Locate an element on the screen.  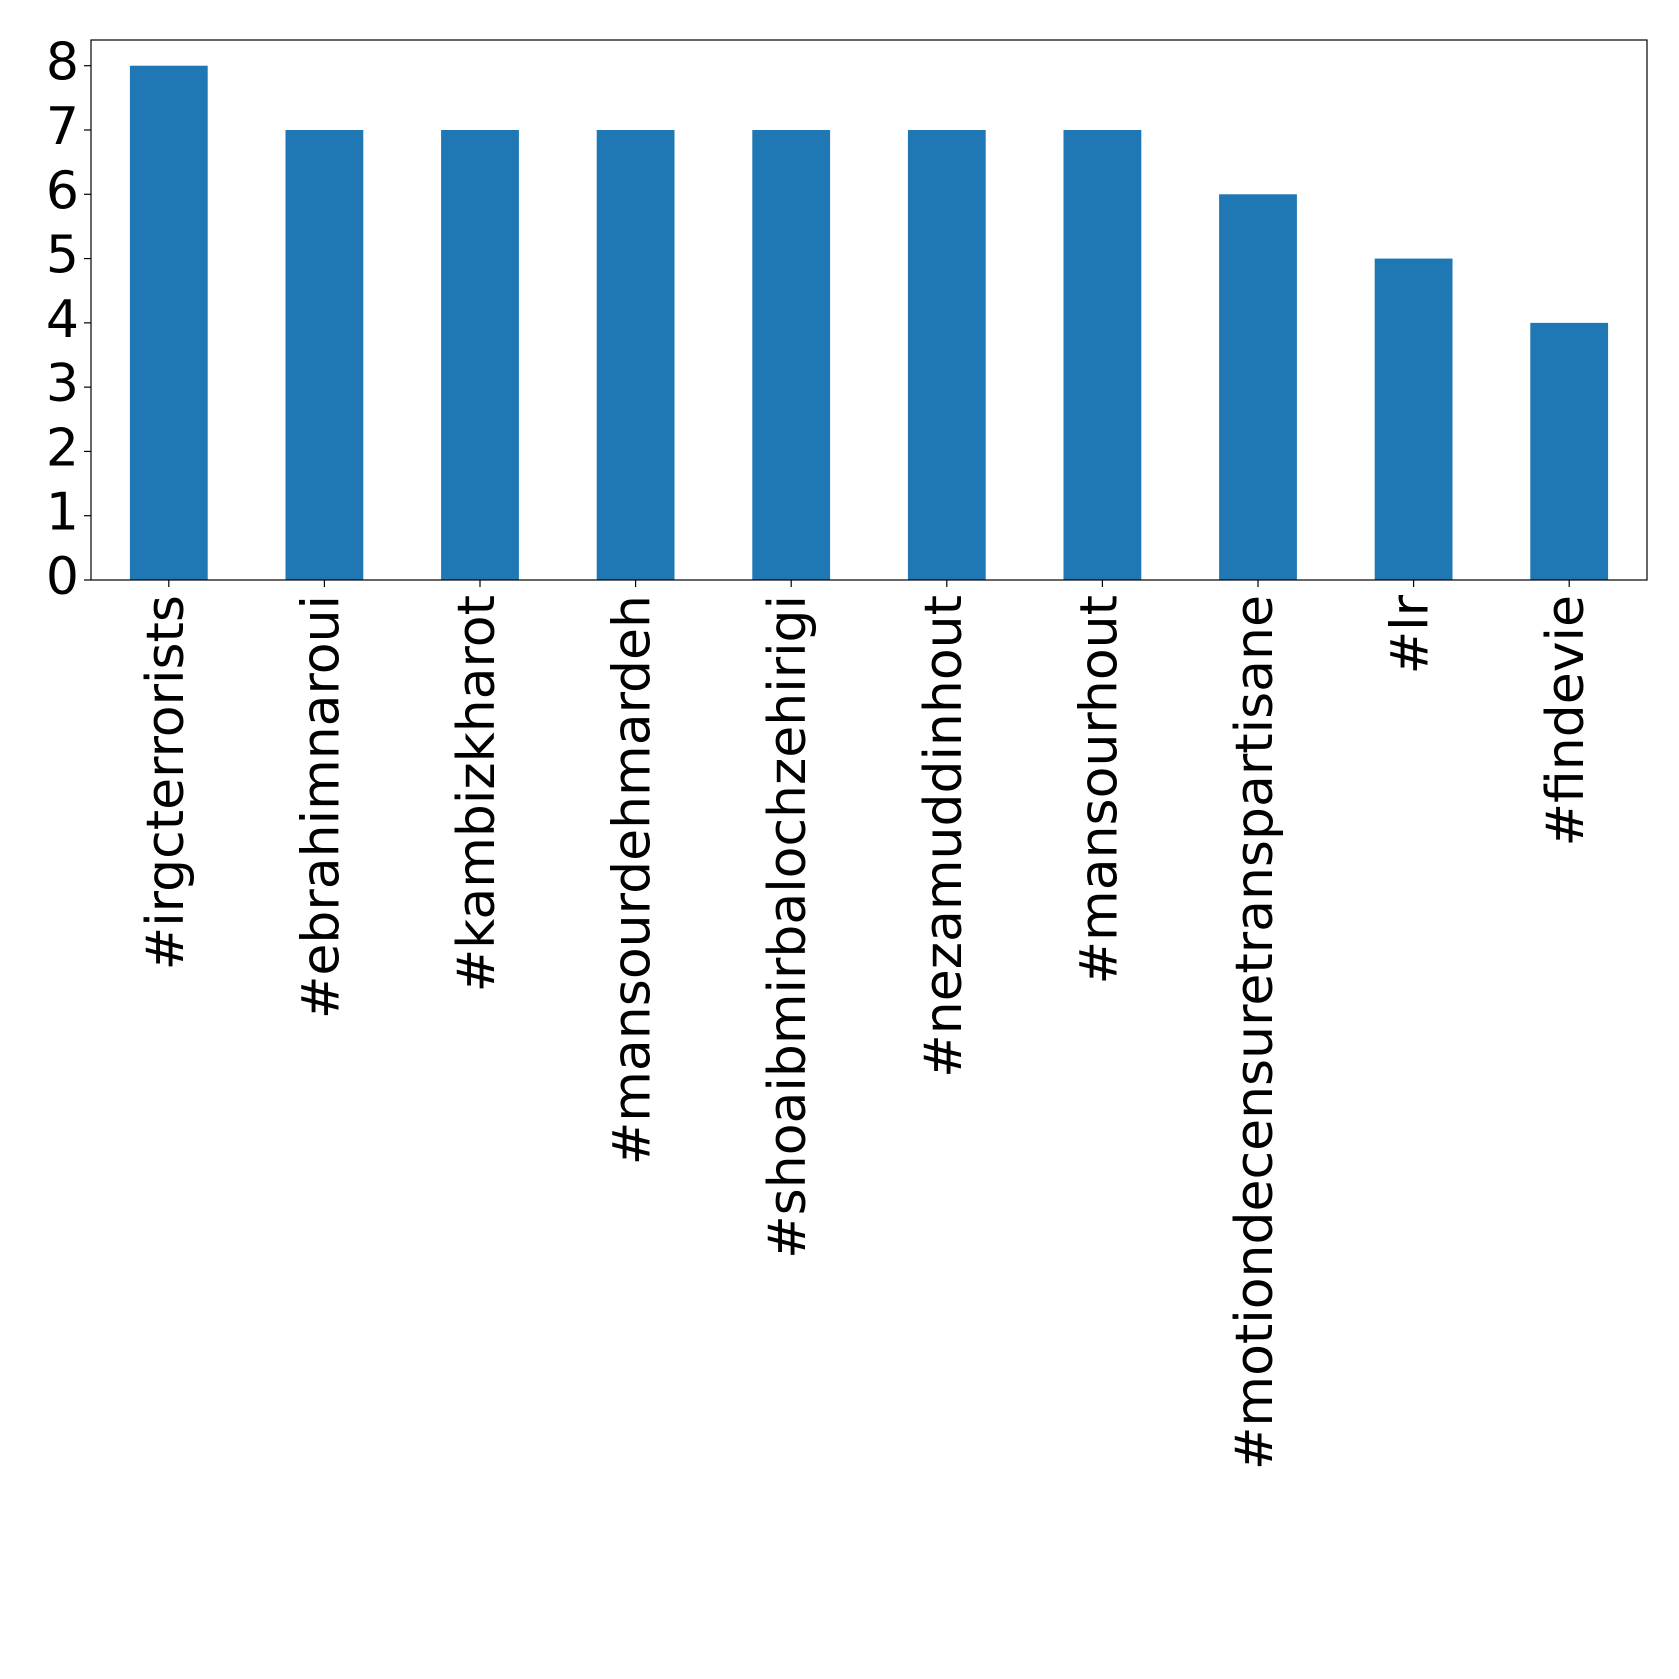
y-tick-label: 1 is located at coordinates (62, 513).